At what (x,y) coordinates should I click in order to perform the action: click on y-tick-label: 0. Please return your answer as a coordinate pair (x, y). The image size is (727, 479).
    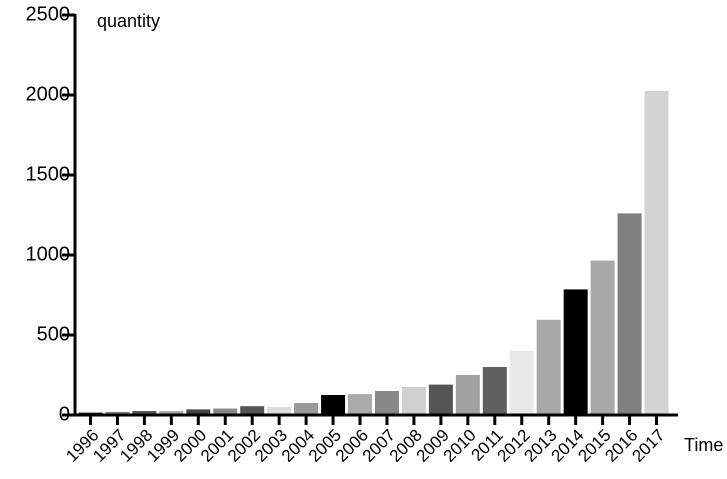
    Looking at the image, I should click on (64, 414).